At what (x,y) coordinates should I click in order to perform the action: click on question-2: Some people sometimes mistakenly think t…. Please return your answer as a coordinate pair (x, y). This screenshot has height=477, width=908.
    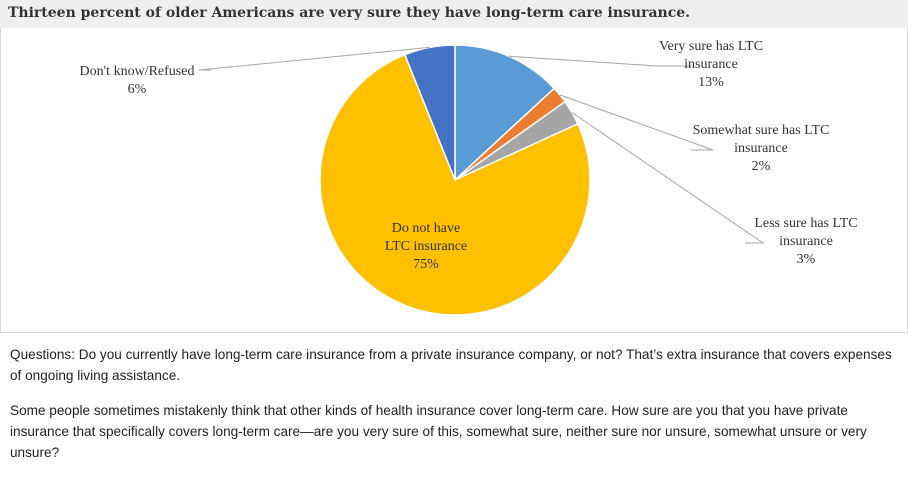
    Looking at the image, I should click on (438, 431).